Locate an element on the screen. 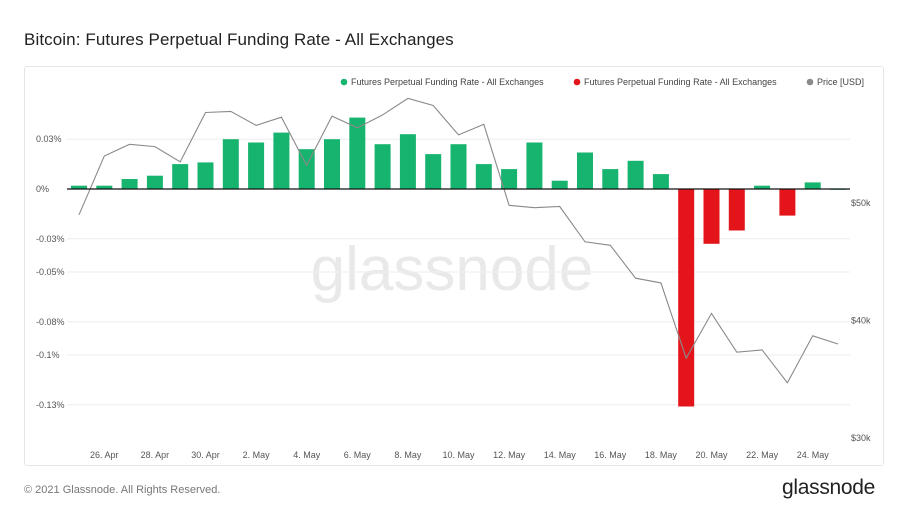 Image resolution: width=904 pixels, height=518 pixels. legend-label: Price [USD] is located at coordinates (840, 82).